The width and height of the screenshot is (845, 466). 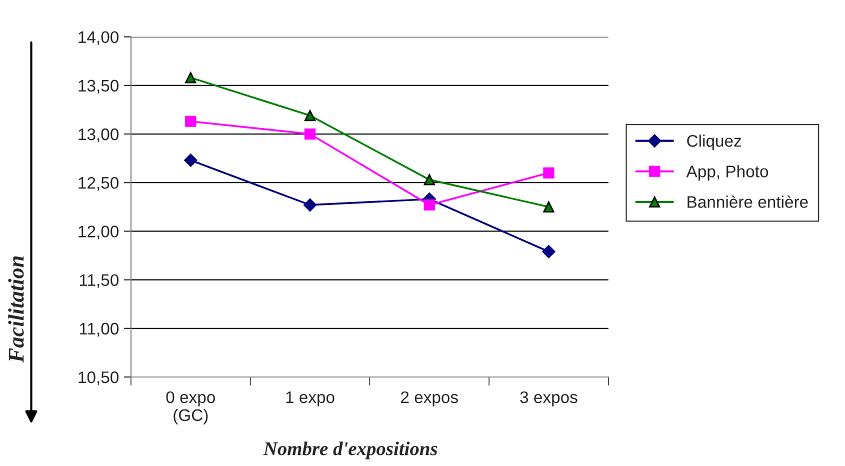 What do you see at coordinates (98, 135) in the screenshot?
I see `y-tick-label: 13,00` at bounding box center [98, 135].